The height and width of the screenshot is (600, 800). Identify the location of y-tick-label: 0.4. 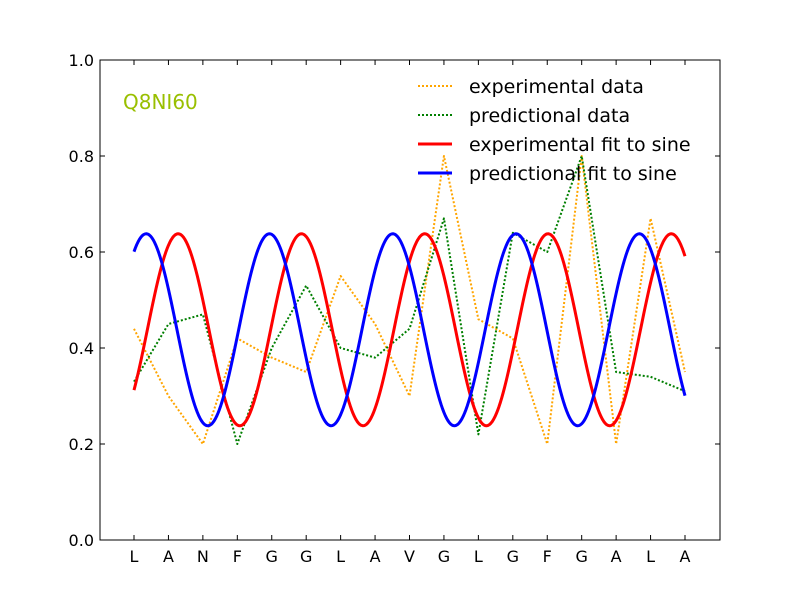
(81, 348).